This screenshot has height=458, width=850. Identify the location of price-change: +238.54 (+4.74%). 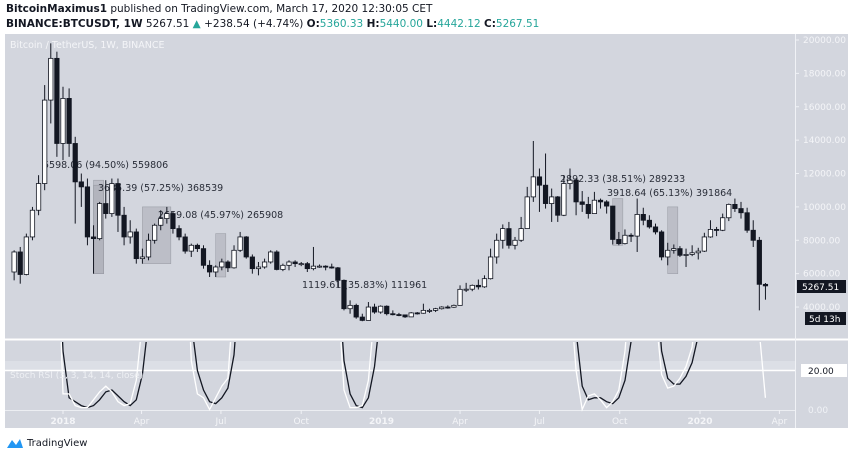
(254, 24).